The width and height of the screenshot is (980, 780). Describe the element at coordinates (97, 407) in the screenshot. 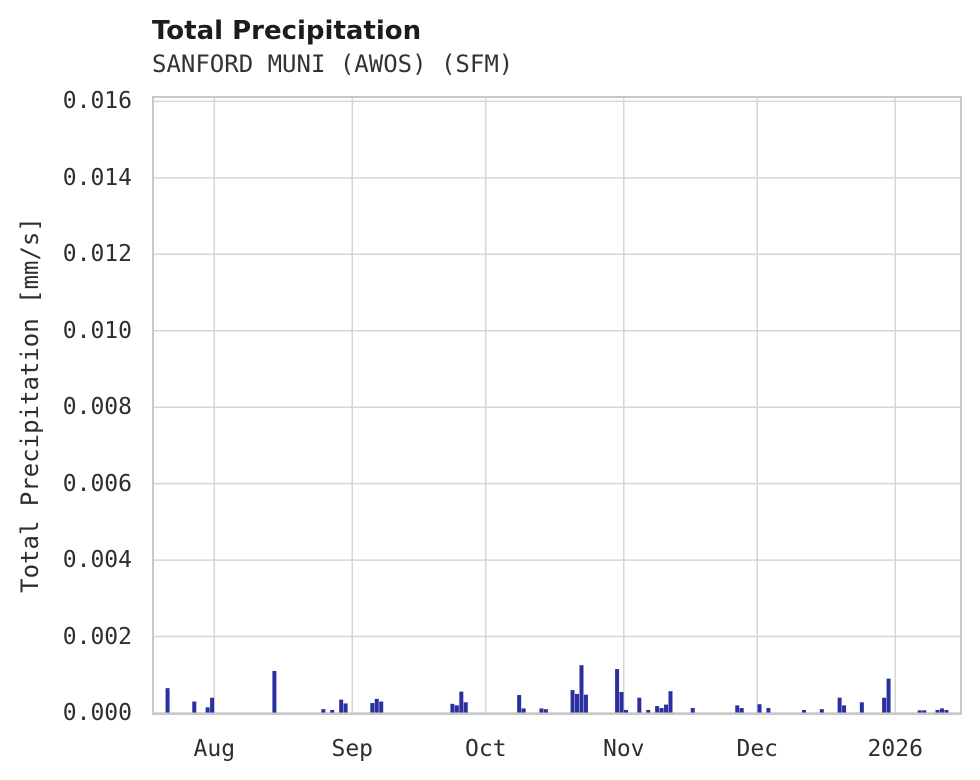

I see `y-tick-label: 0.008` at that location.